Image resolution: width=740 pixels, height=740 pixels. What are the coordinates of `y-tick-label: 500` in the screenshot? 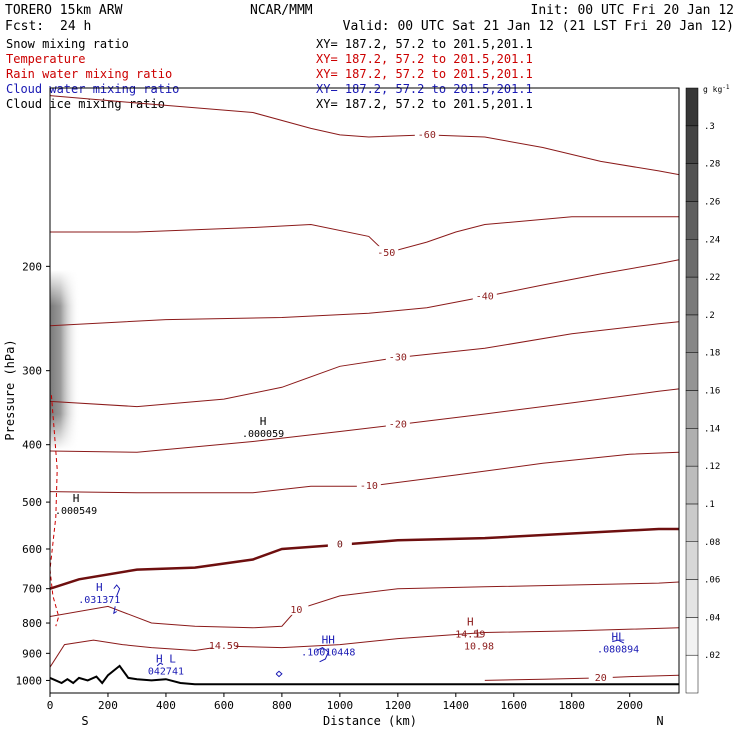 It's located at (32, 502).